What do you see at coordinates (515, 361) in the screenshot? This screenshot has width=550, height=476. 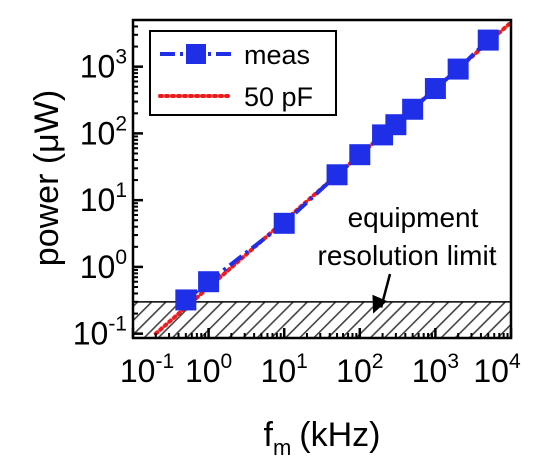 I see `x-tick-label-5-exponent: 4` at bounding box center [515, 361].